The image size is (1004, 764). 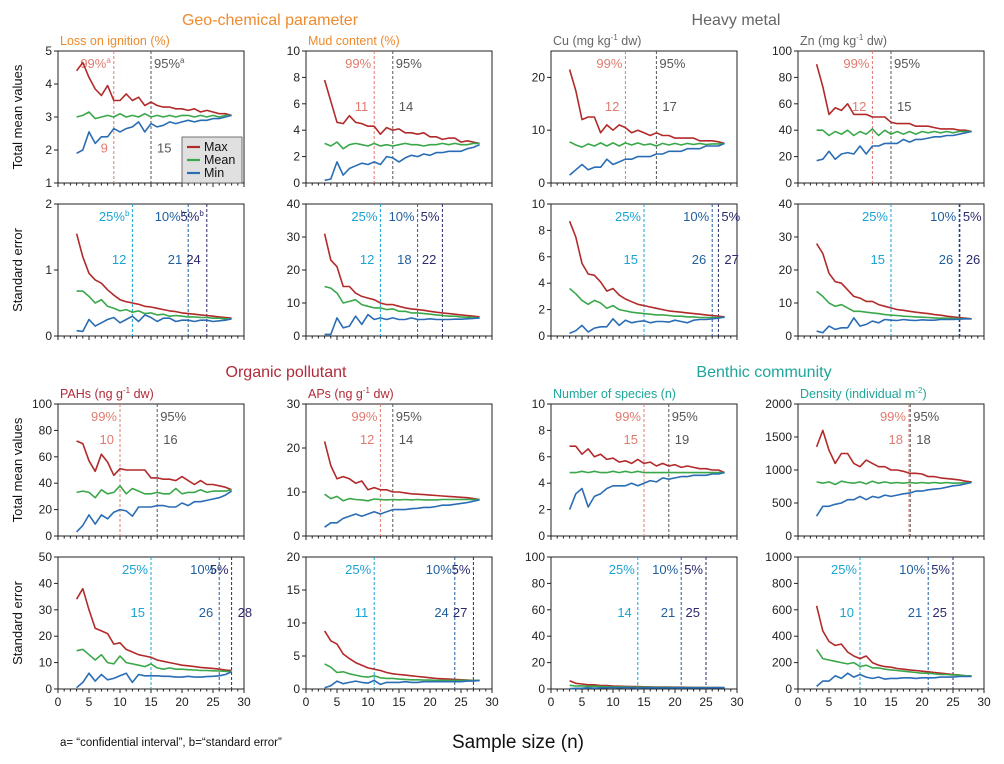 I want to click on reference-label: 5%, so click(x=219, y=569).